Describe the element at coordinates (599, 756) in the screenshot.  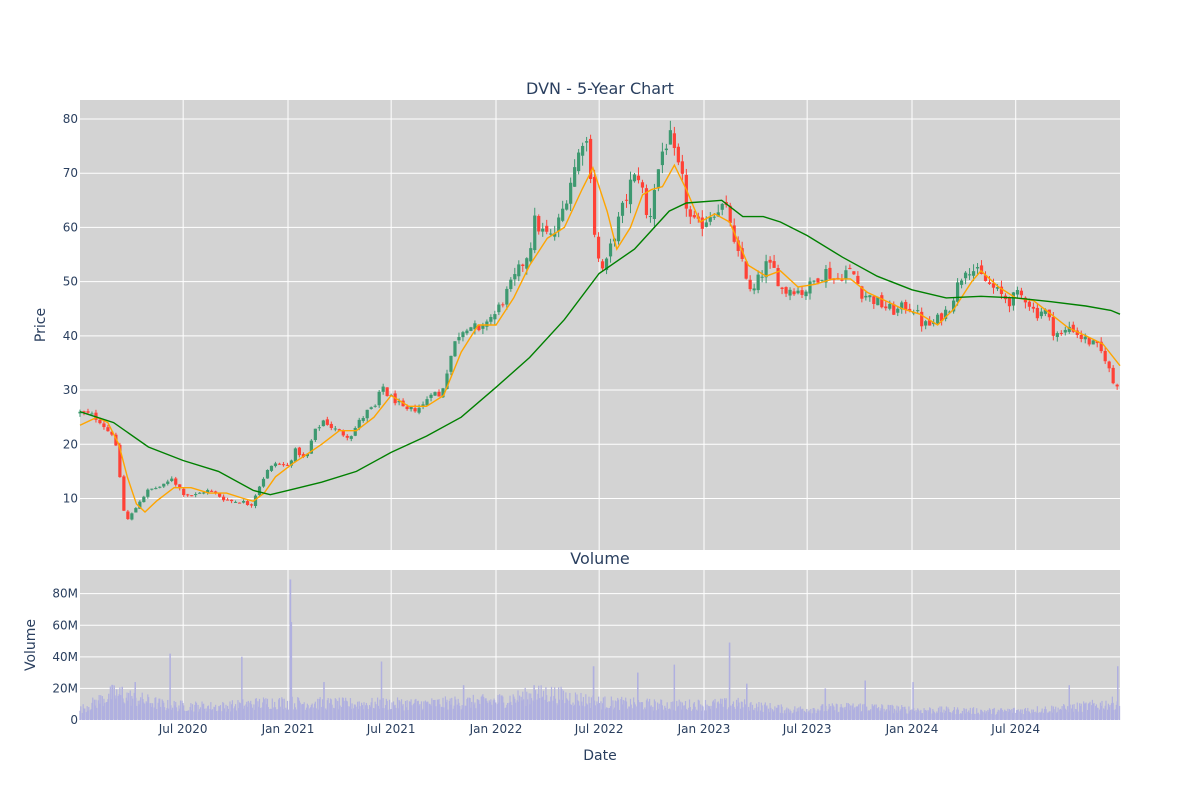
I see `x-axis-title: Date` at that location.